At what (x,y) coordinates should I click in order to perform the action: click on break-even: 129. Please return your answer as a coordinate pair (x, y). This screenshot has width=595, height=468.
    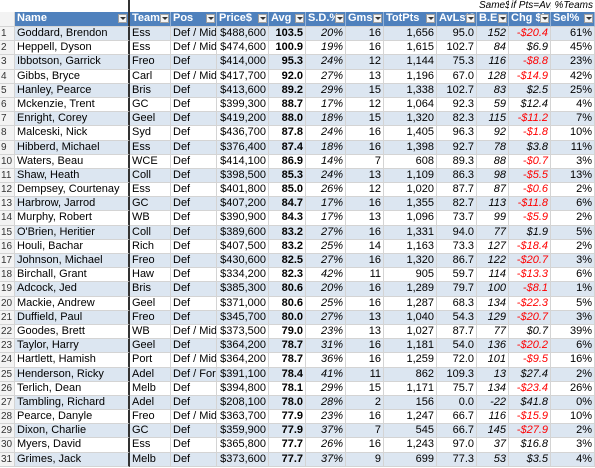
    Looking at the image, I should click on (493, 317).